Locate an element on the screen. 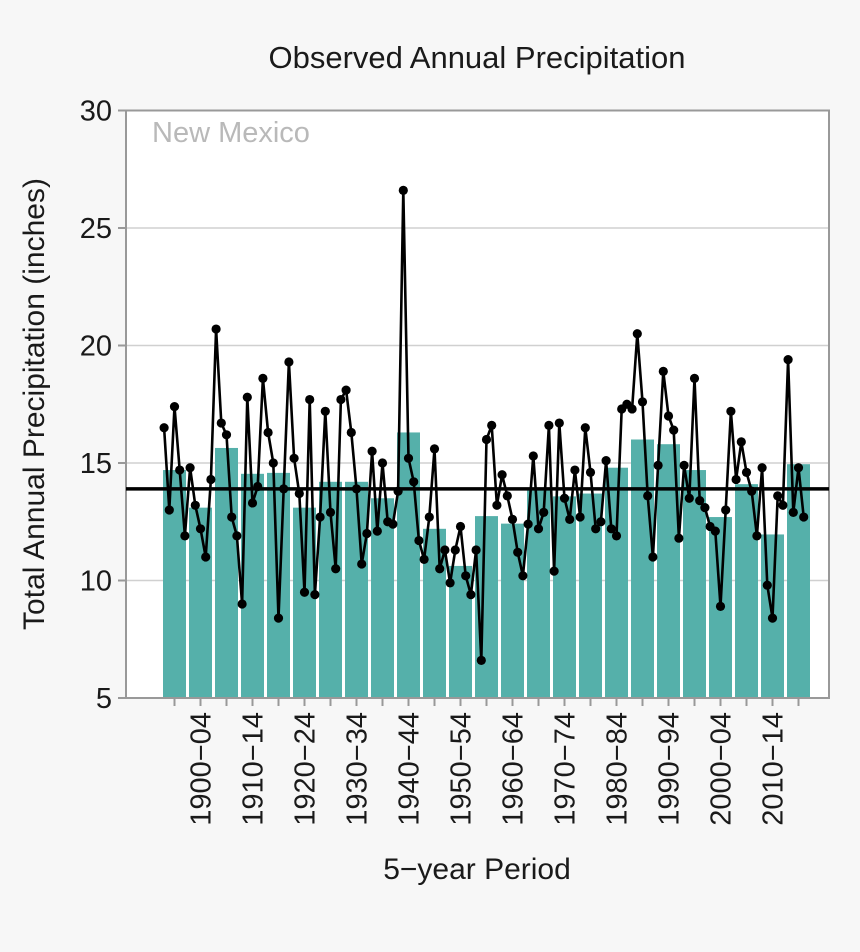  y-axis-title: Total Annual Precipitation (inches) is located at coordinates (34, 404).